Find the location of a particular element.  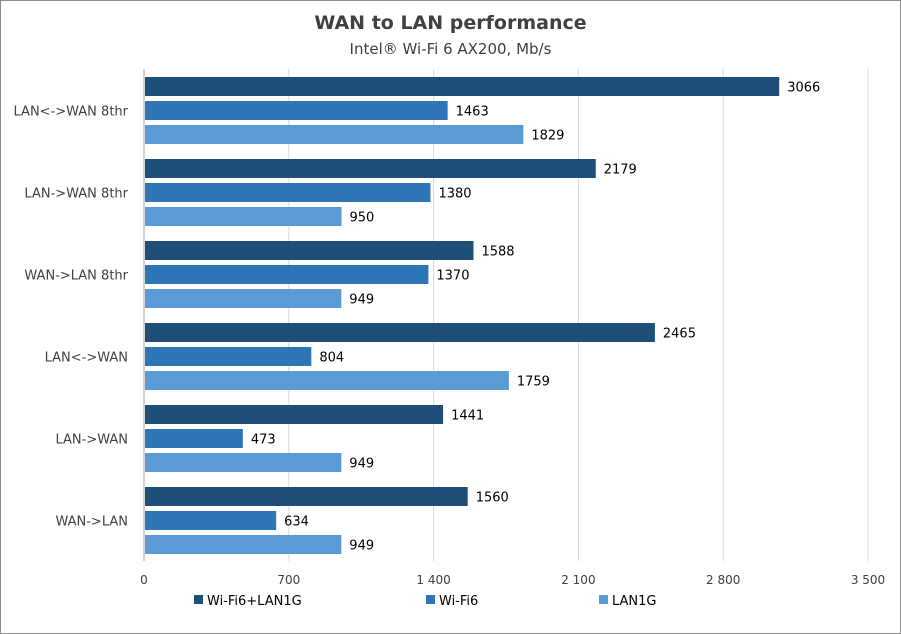

data-label: 1380 is located at coordinates (454, 194).